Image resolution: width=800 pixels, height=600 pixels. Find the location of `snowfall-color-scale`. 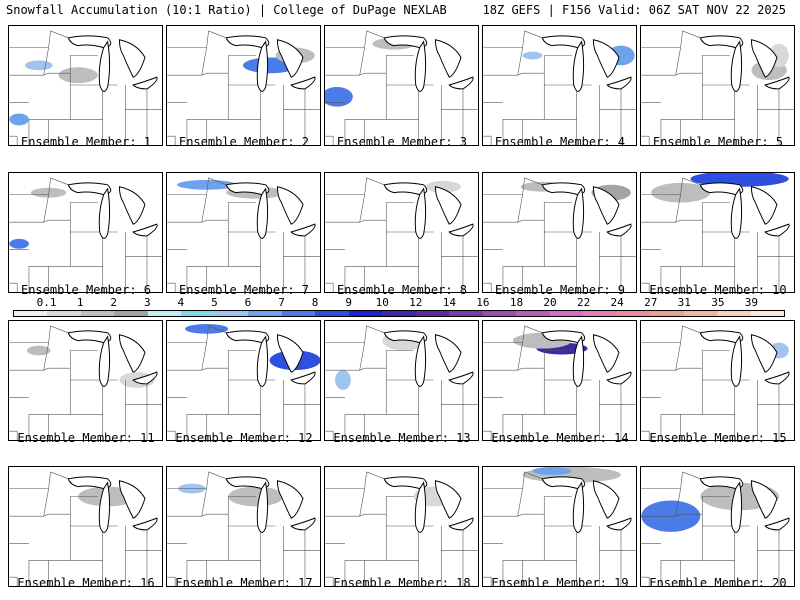

snowfall-color-scale is located at coordinates (399, 313).